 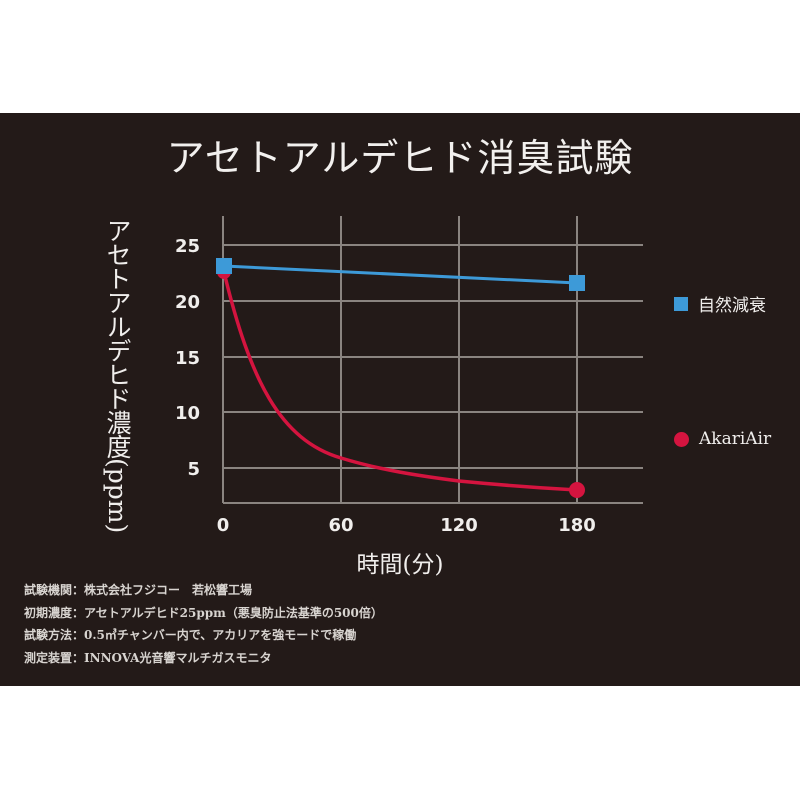 I want to click on x-axis-label: 時間(分), so click(x=400, y=565).